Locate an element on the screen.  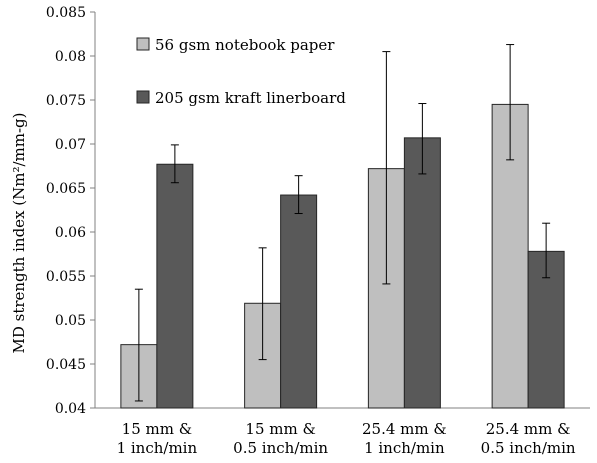
x-category-label: 15 mm & 0.5 inch/min is located at coordinates (280, 438).